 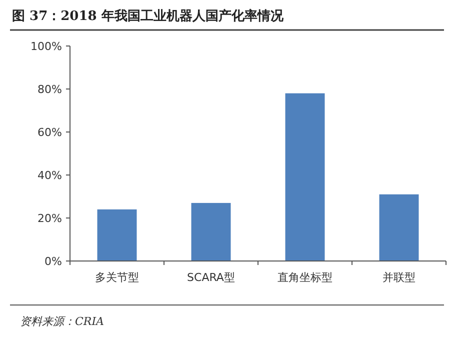 I want to click on text: 资料来源：CRIA, so click(x=62, y=321).